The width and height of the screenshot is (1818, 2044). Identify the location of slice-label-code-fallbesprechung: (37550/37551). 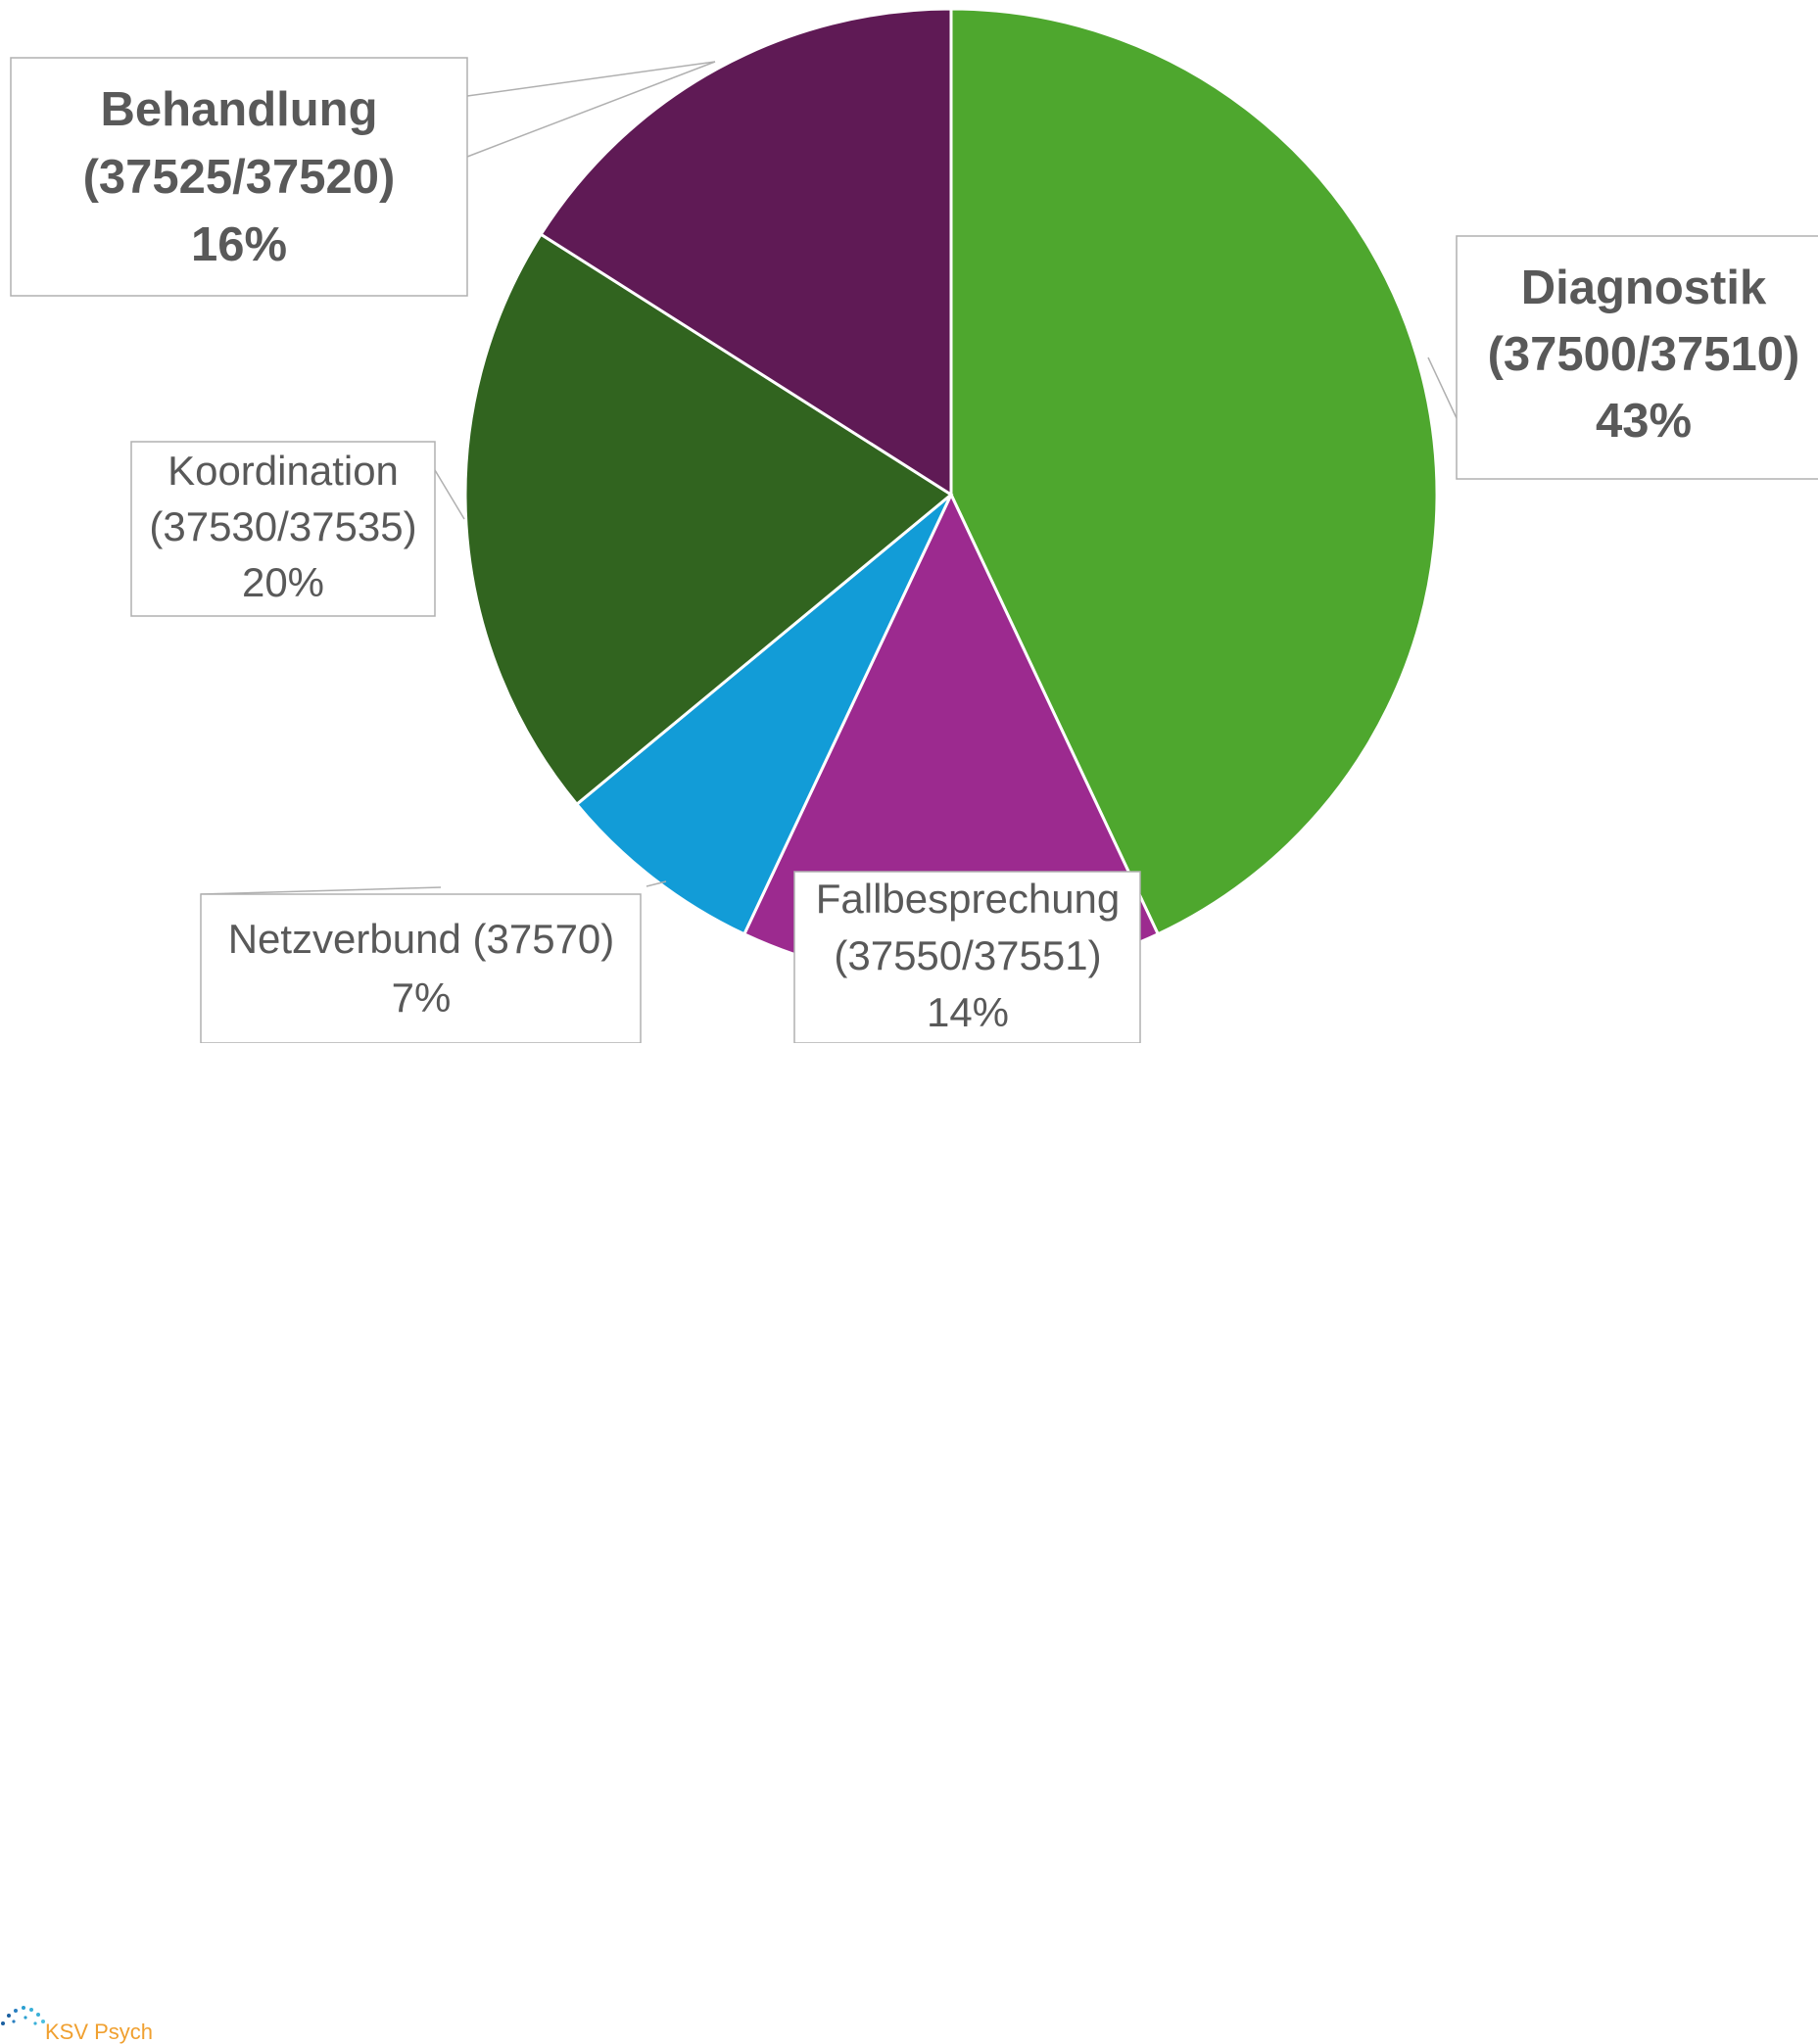
(967, 955).